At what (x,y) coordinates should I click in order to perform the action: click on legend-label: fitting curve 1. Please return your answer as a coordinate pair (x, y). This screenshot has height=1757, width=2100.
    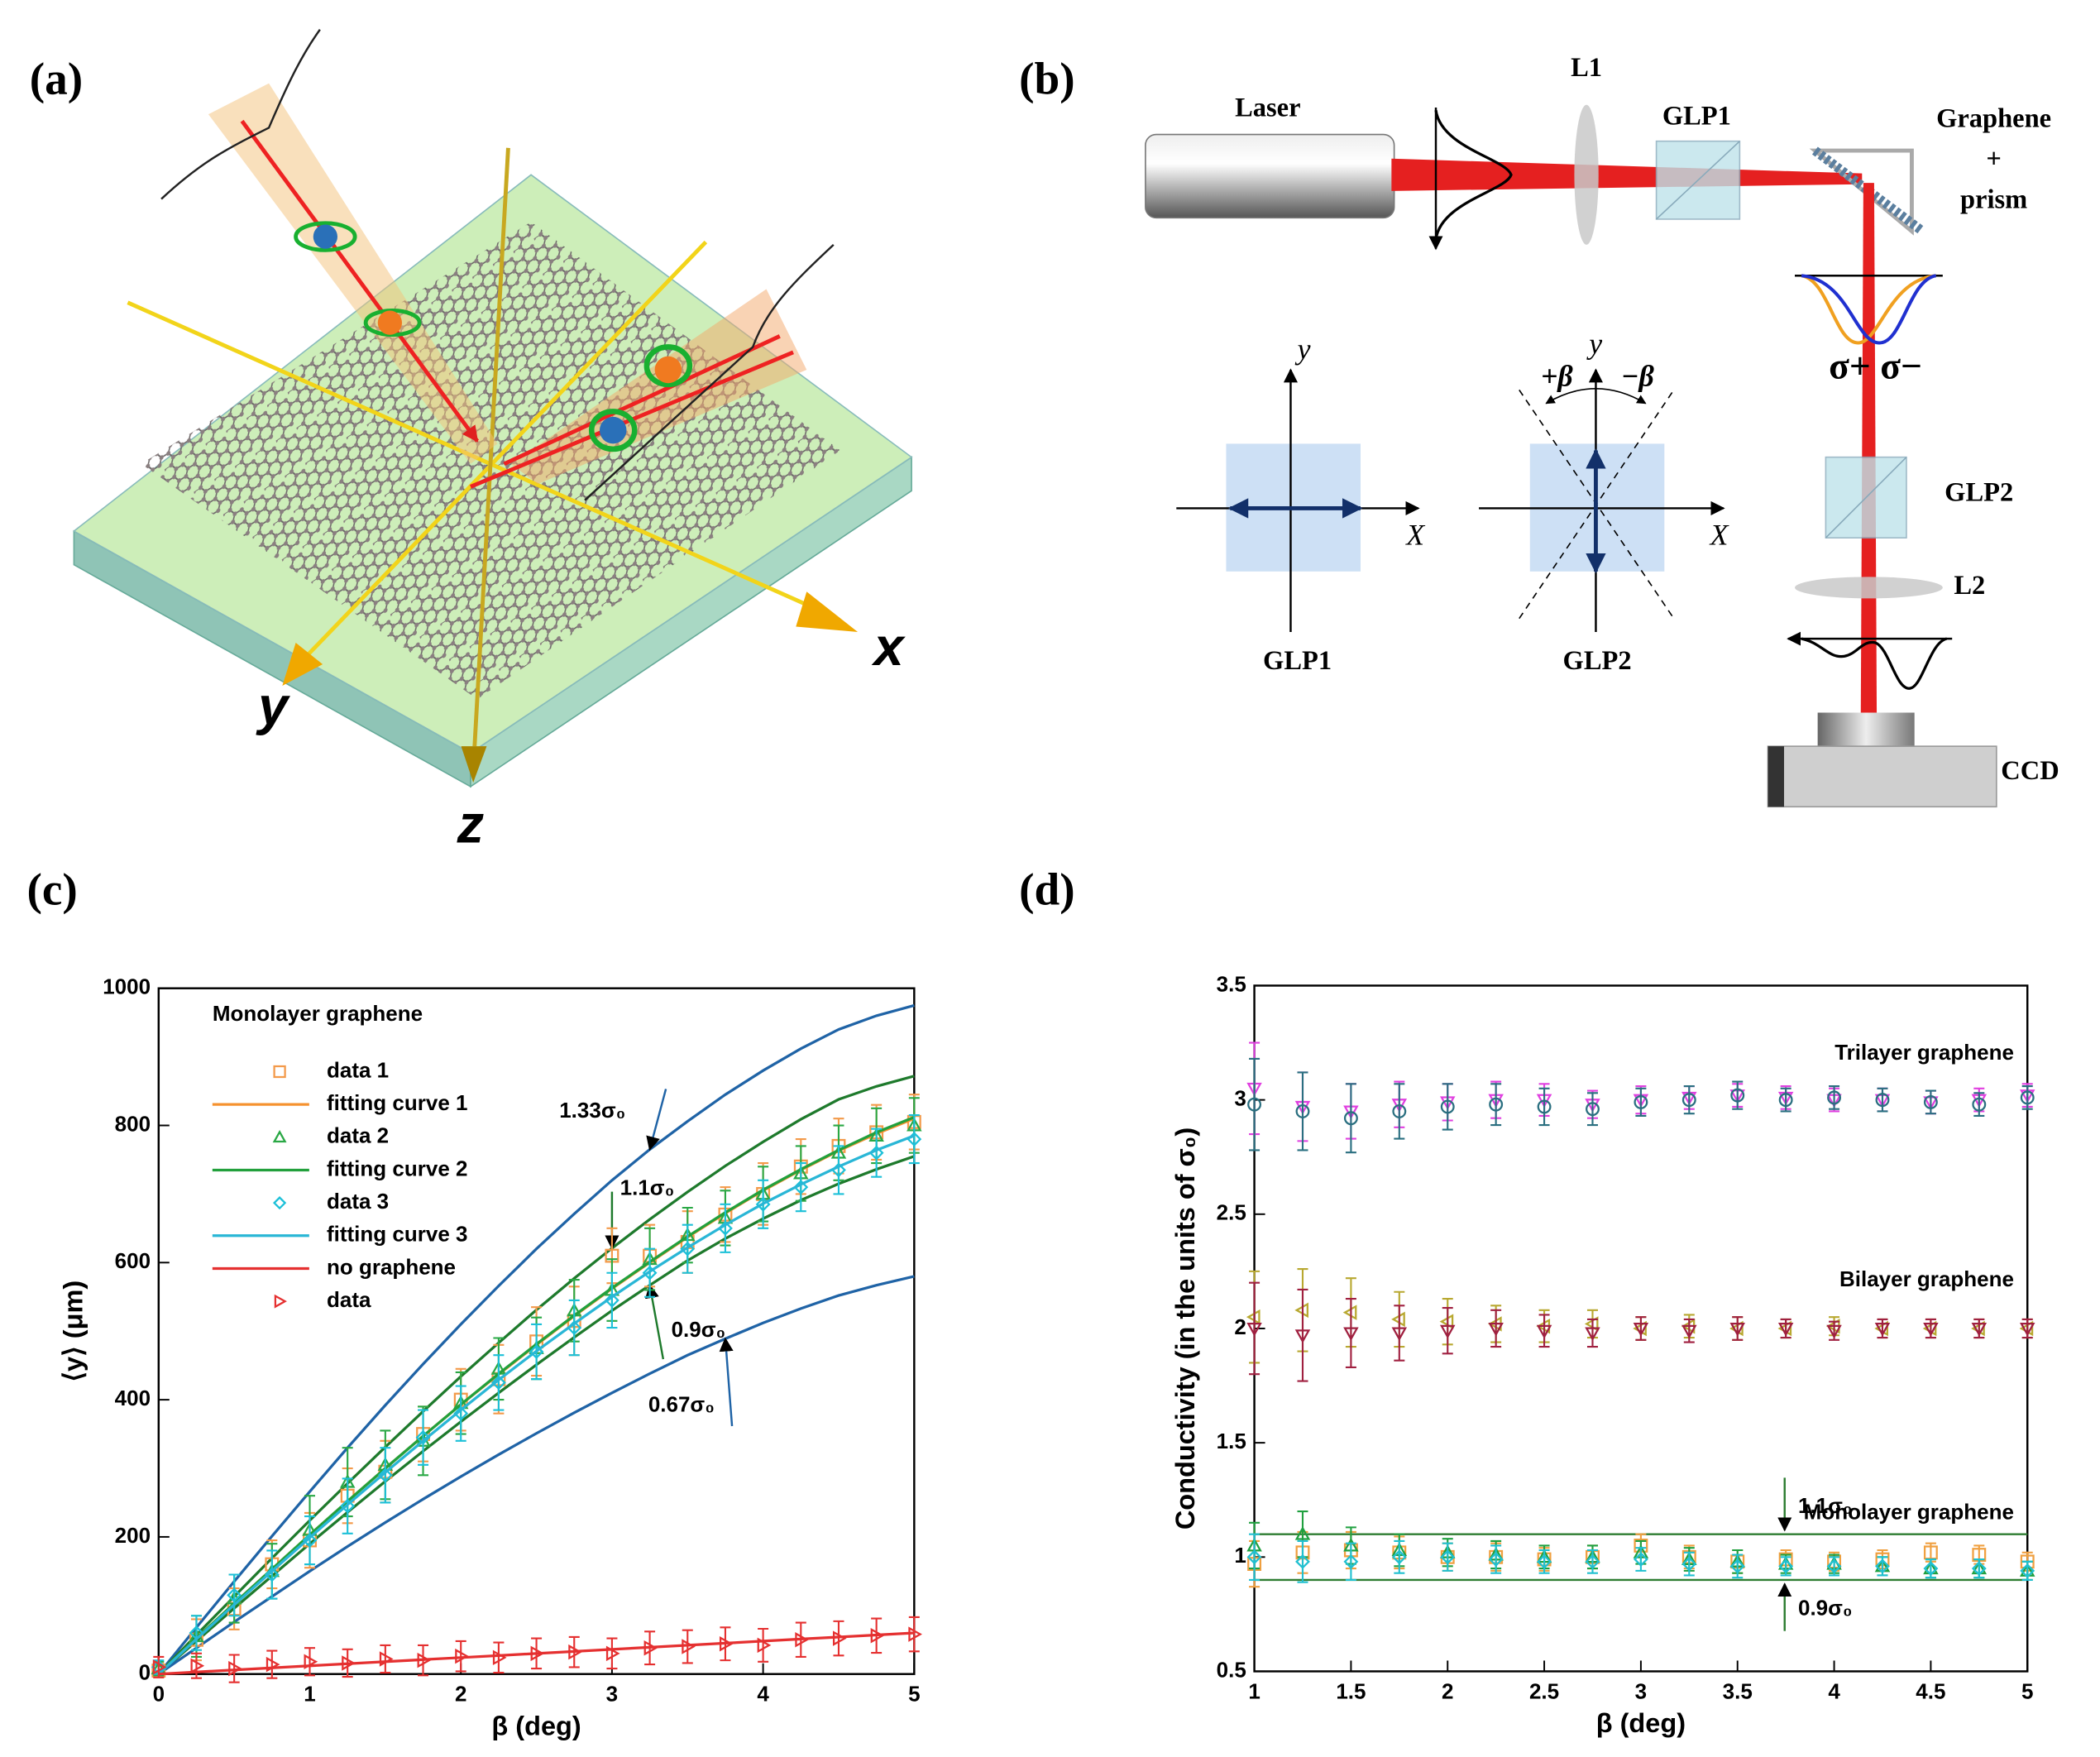
    Looking at the image, I should click on (397, 1103).